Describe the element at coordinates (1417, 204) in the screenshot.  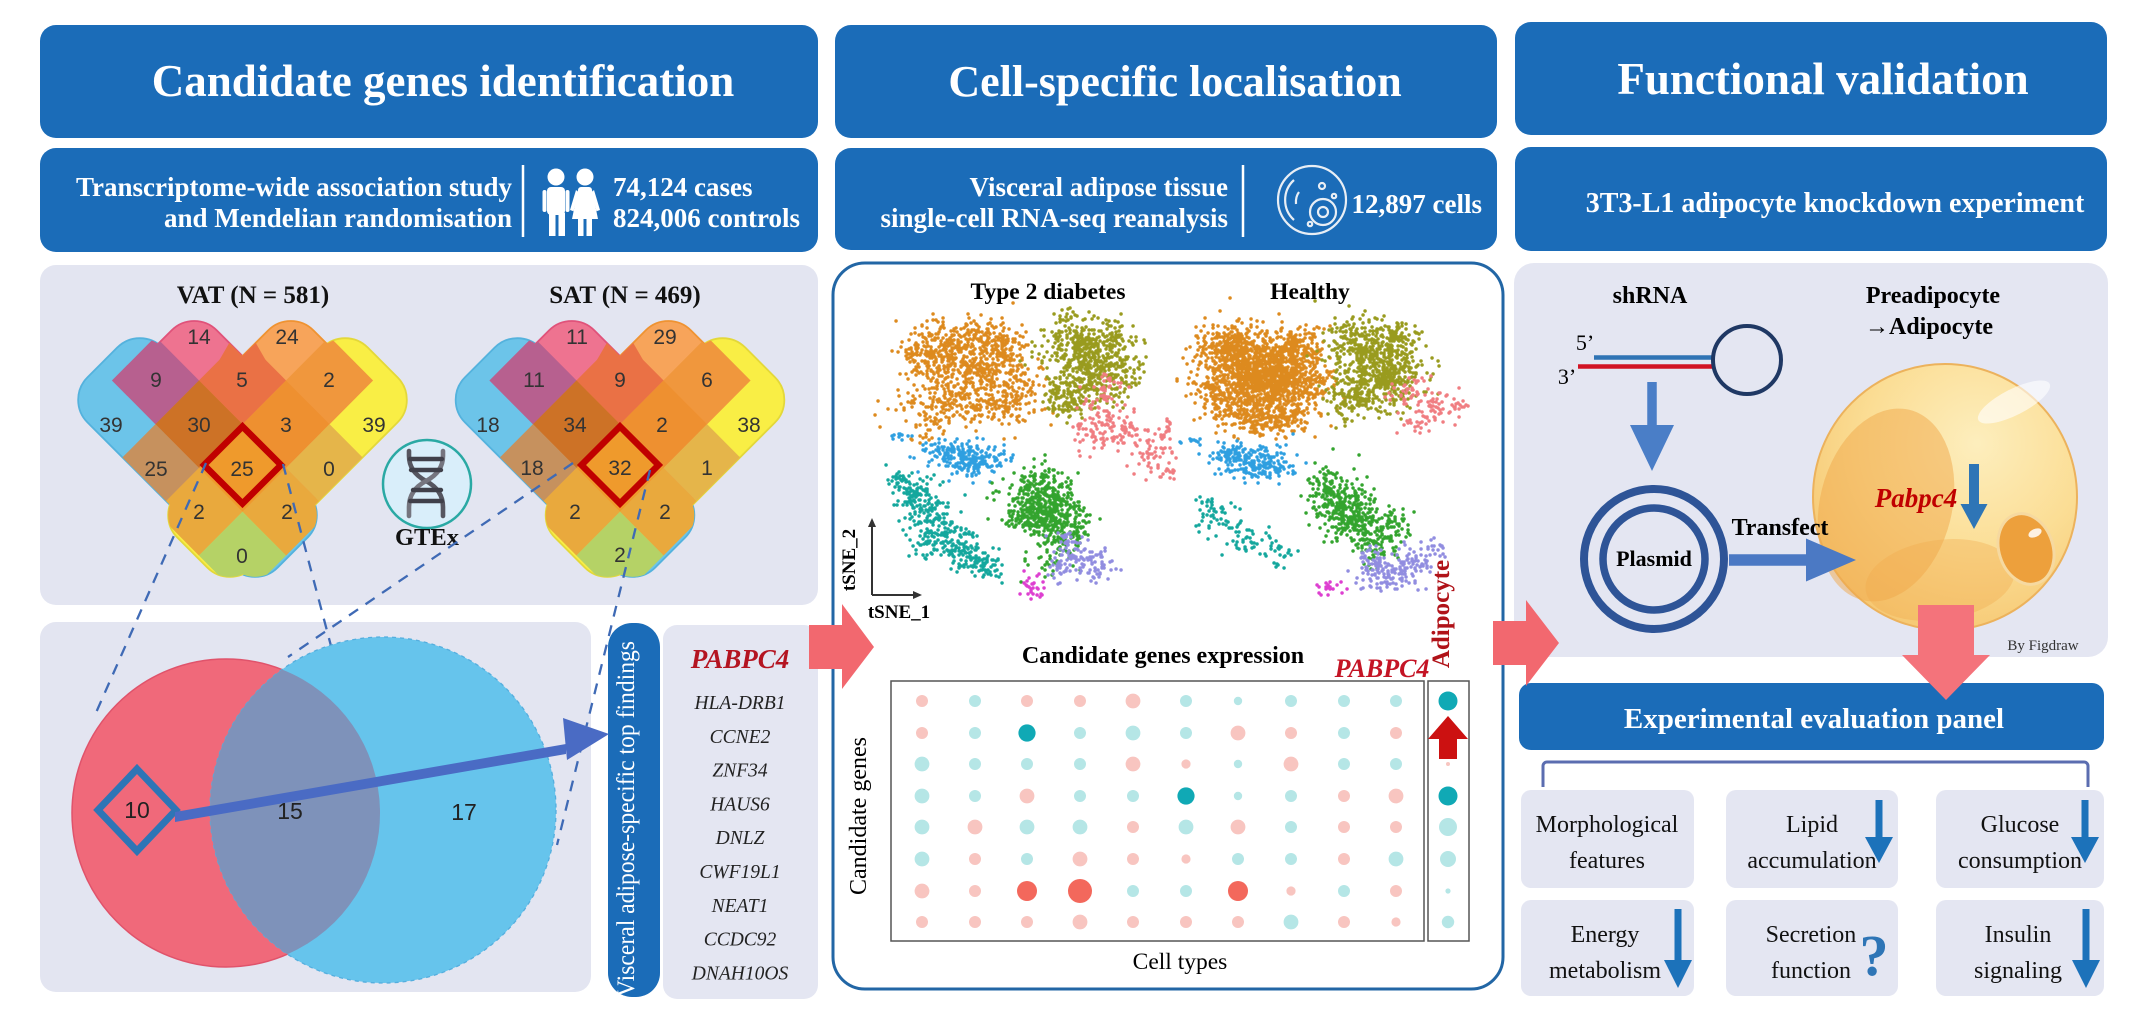
I see `svg-text: 12,897 cells` at that location.